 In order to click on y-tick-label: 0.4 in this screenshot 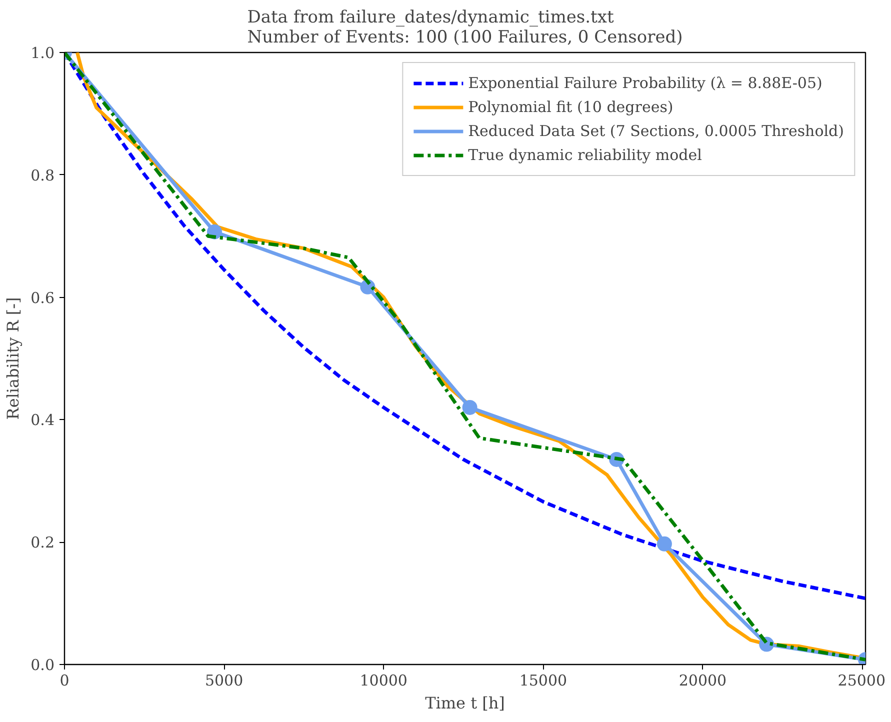, I will do `click(42, 420)`.